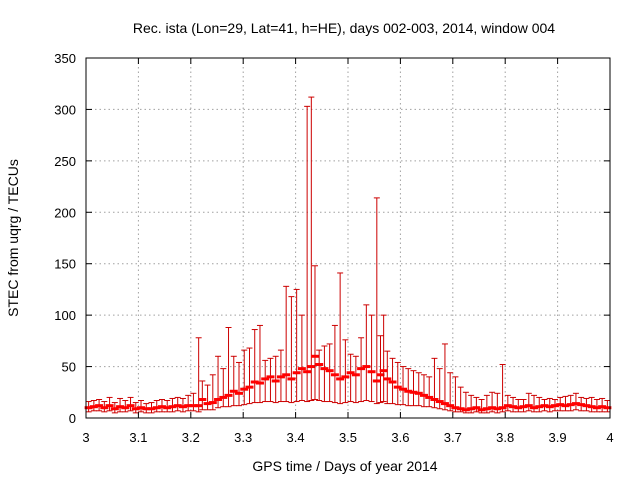 This screenshot has width=640, height=480. I want to click on y-tick-label: 250, so click(65, 161).